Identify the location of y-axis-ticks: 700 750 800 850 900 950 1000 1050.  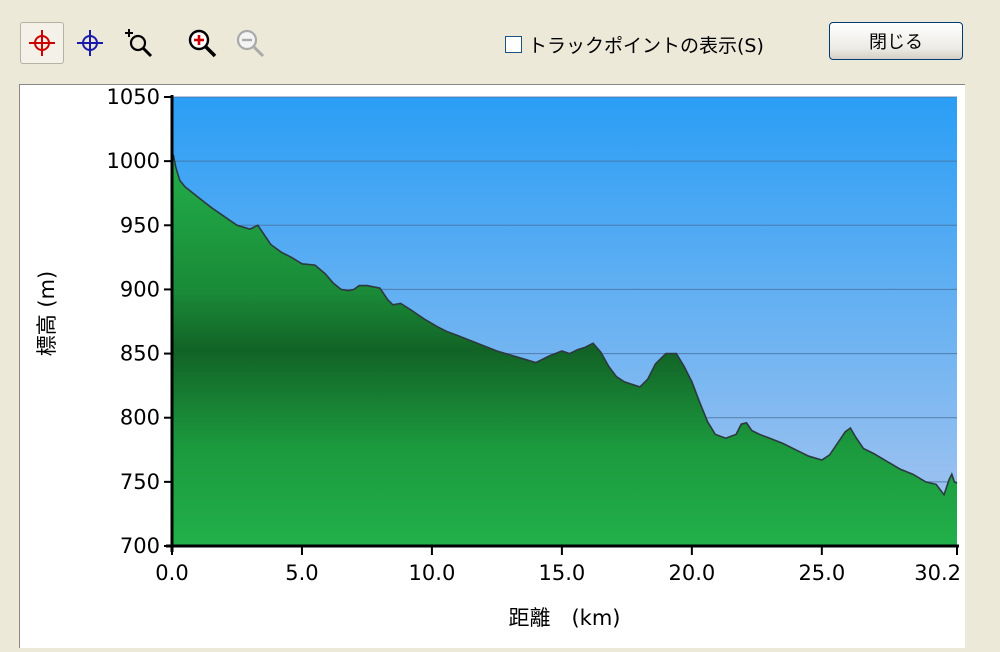
(139, 321).